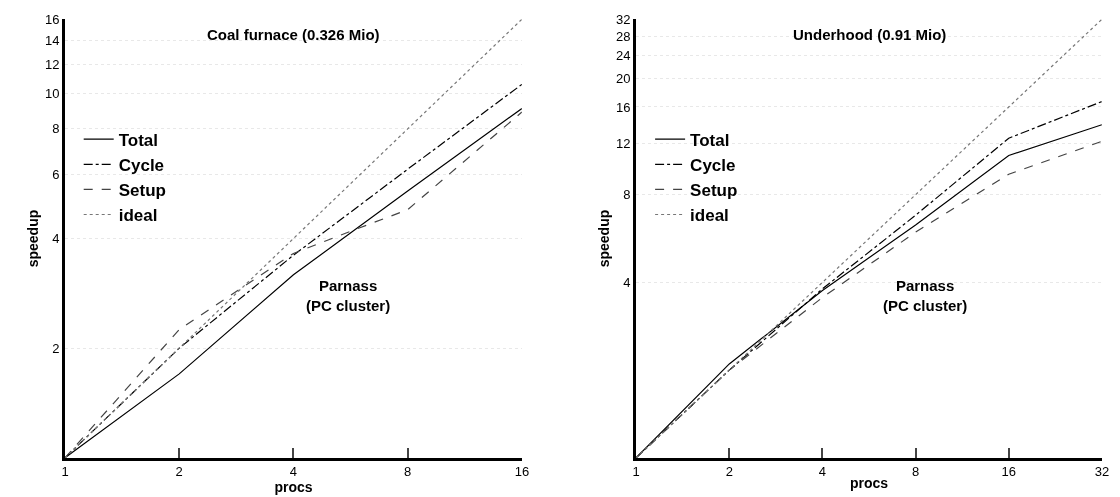 The height and width of the screenshot is (497, 1120). What do you see at coordinates (870, 34) in the screenshot?
I see `text: Underhood (0.91 Mio)` at bounding box center [870, 34].